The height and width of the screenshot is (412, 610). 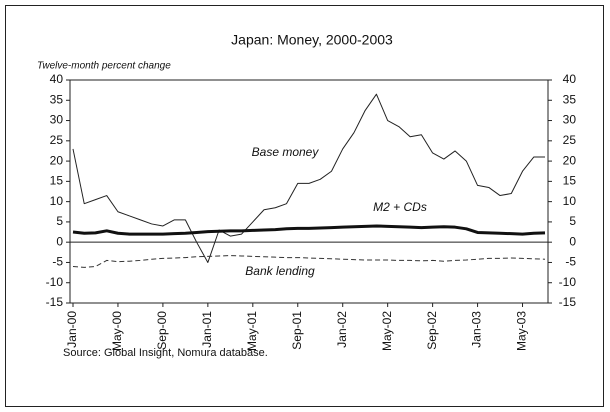 What do you see at coordinates (387, 331) in the screenshot?
I see `x-tick-label: May-02` at bounding box center [387, 331].